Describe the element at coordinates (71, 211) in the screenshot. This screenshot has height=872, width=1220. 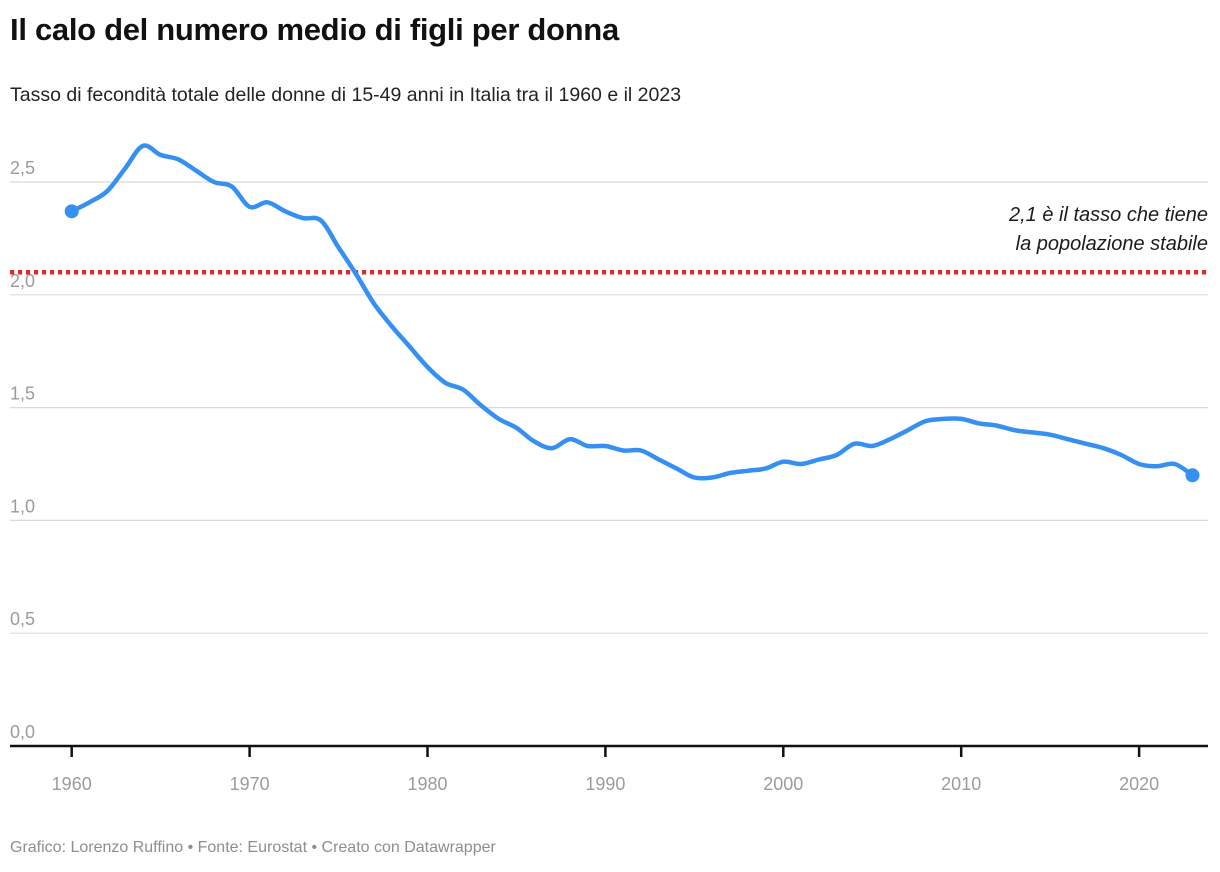
I see `line-start-dot` at that location.